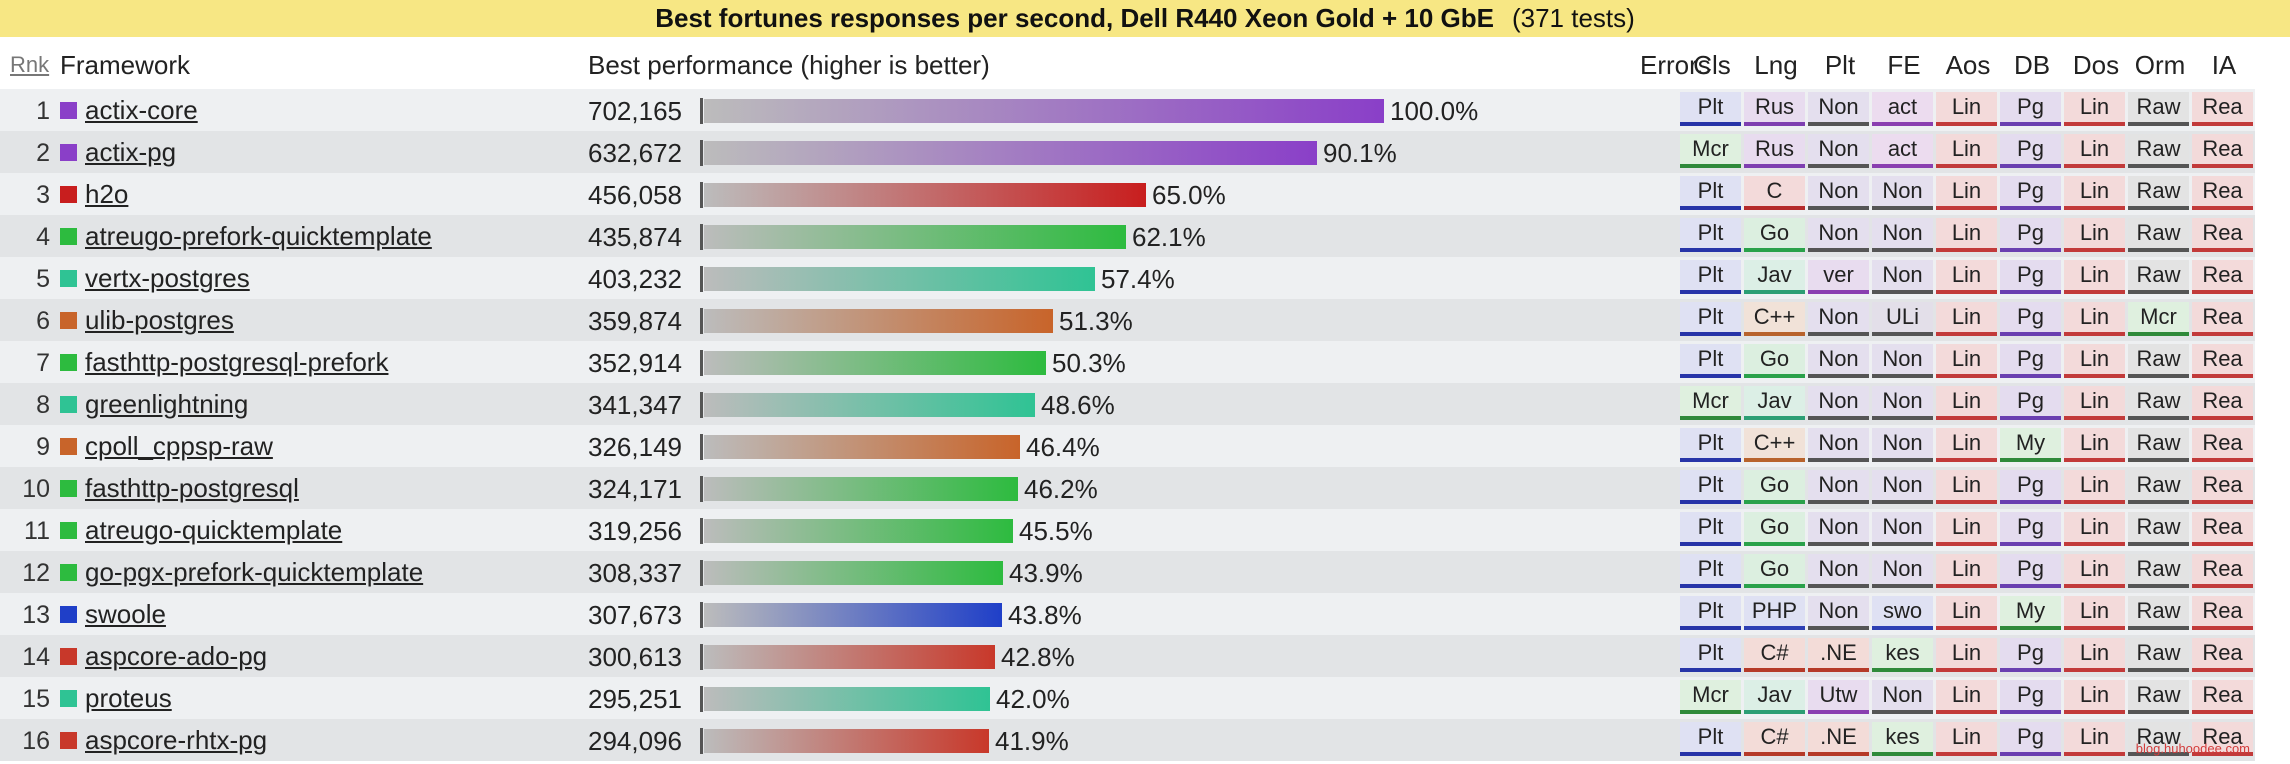 The width and height of the screenshot is (2290, 764). I want to click on rank-cell: 6, so click(43, 321).